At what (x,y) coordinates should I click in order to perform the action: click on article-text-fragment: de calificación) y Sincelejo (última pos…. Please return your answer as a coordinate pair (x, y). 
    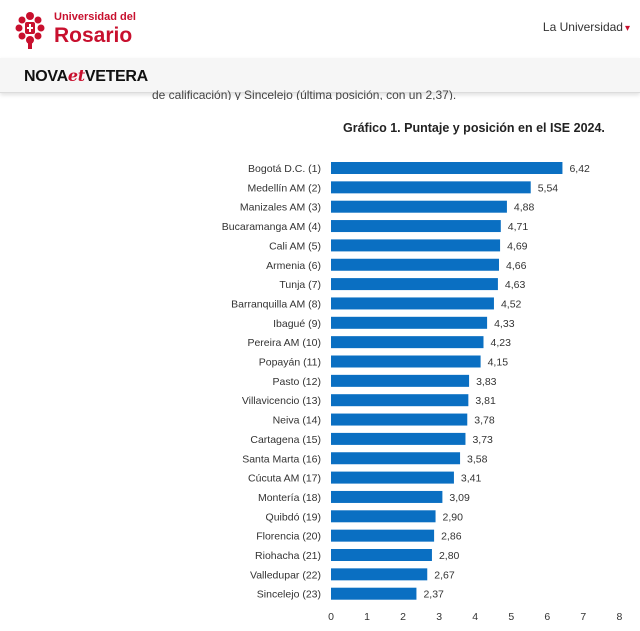
    Looking at the image, I should click on (304, 94).